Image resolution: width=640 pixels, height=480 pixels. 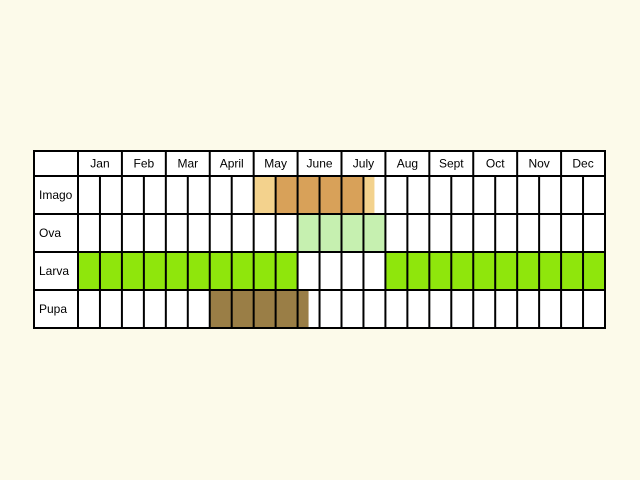 What do you see at coordinates (54, 271) in the screenshot?
I see `stage-label-larva: Larva` at bounding box center [54, 271].